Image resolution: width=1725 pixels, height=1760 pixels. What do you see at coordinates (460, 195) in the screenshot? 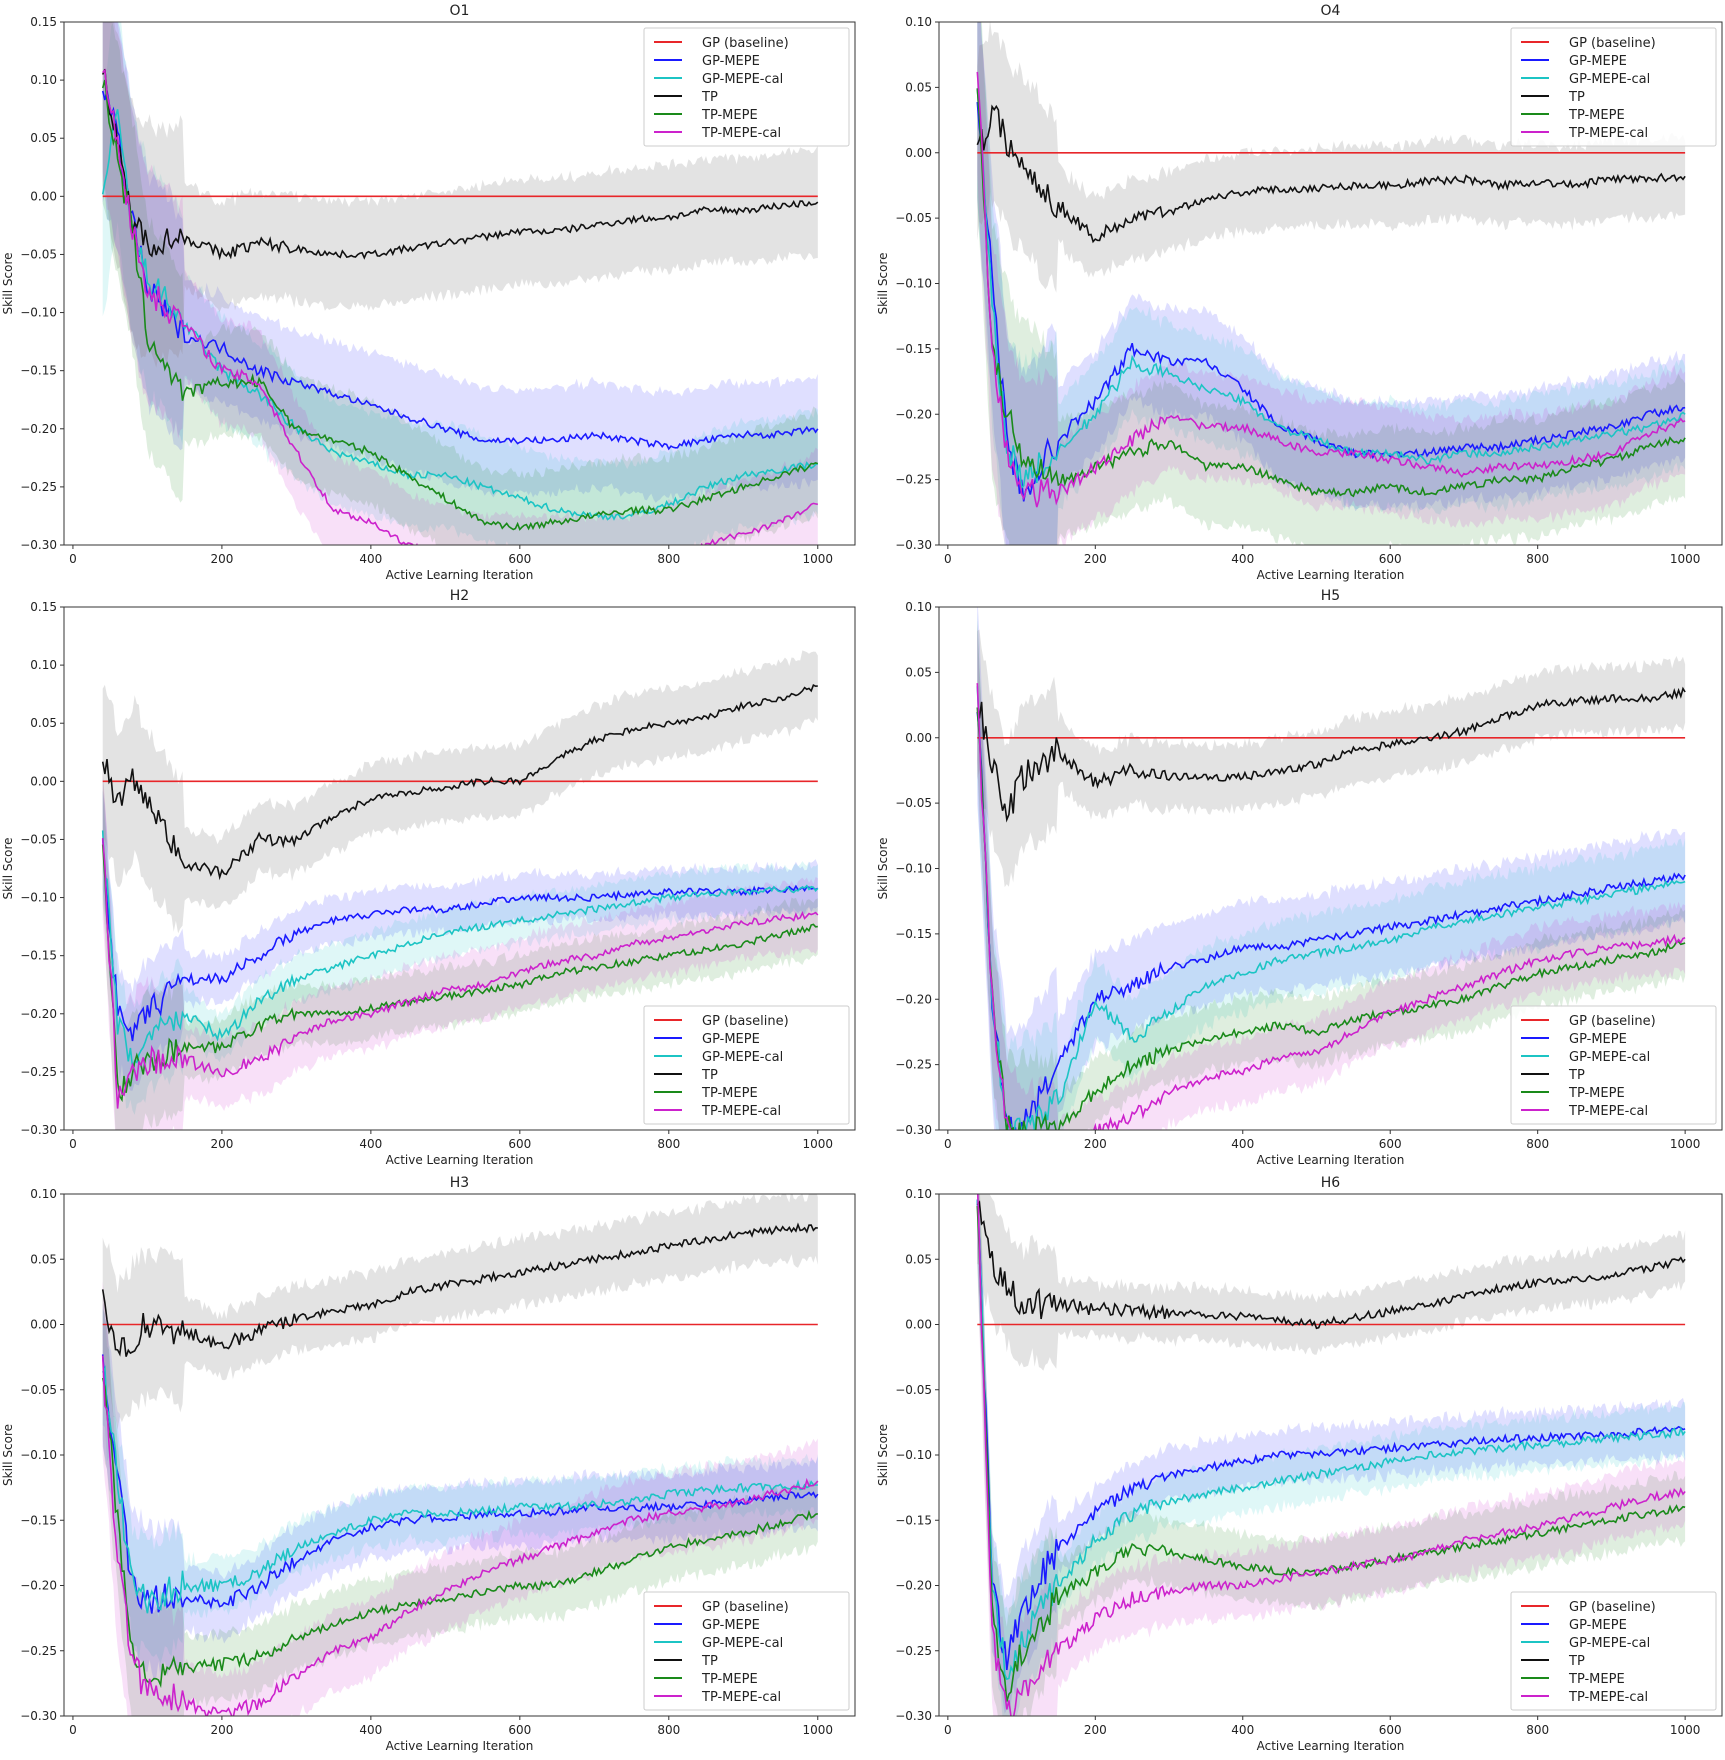
I see `band-tp` at bounding box center [460, 195].